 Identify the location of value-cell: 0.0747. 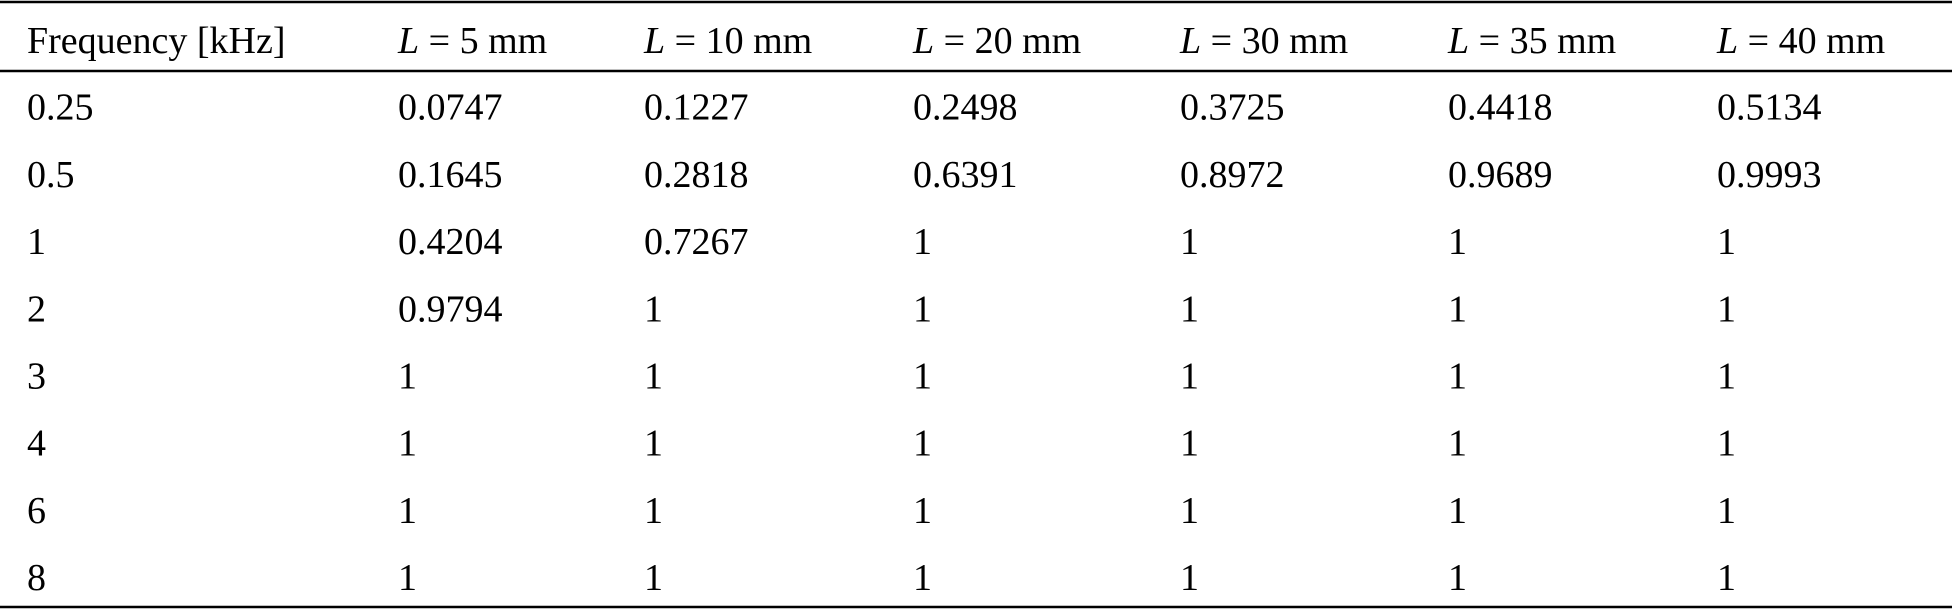
(450, 108).